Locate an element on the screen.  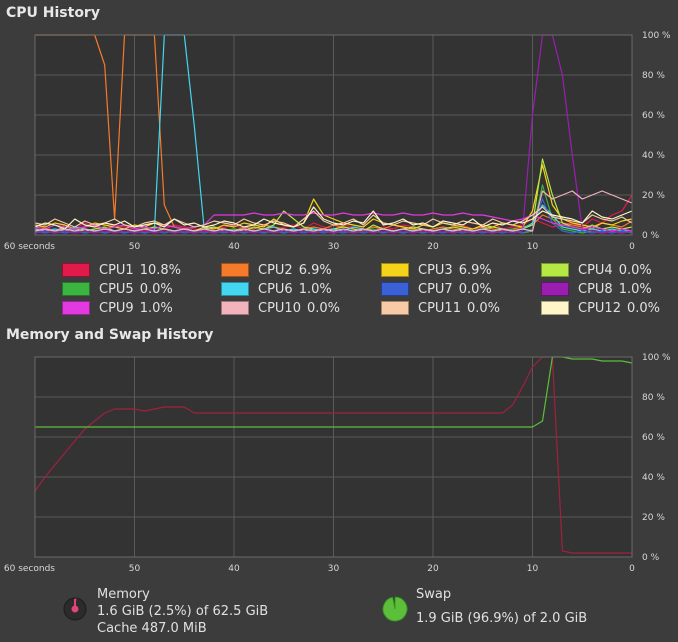
mem-series-swap is located at coordinates (334, 392).